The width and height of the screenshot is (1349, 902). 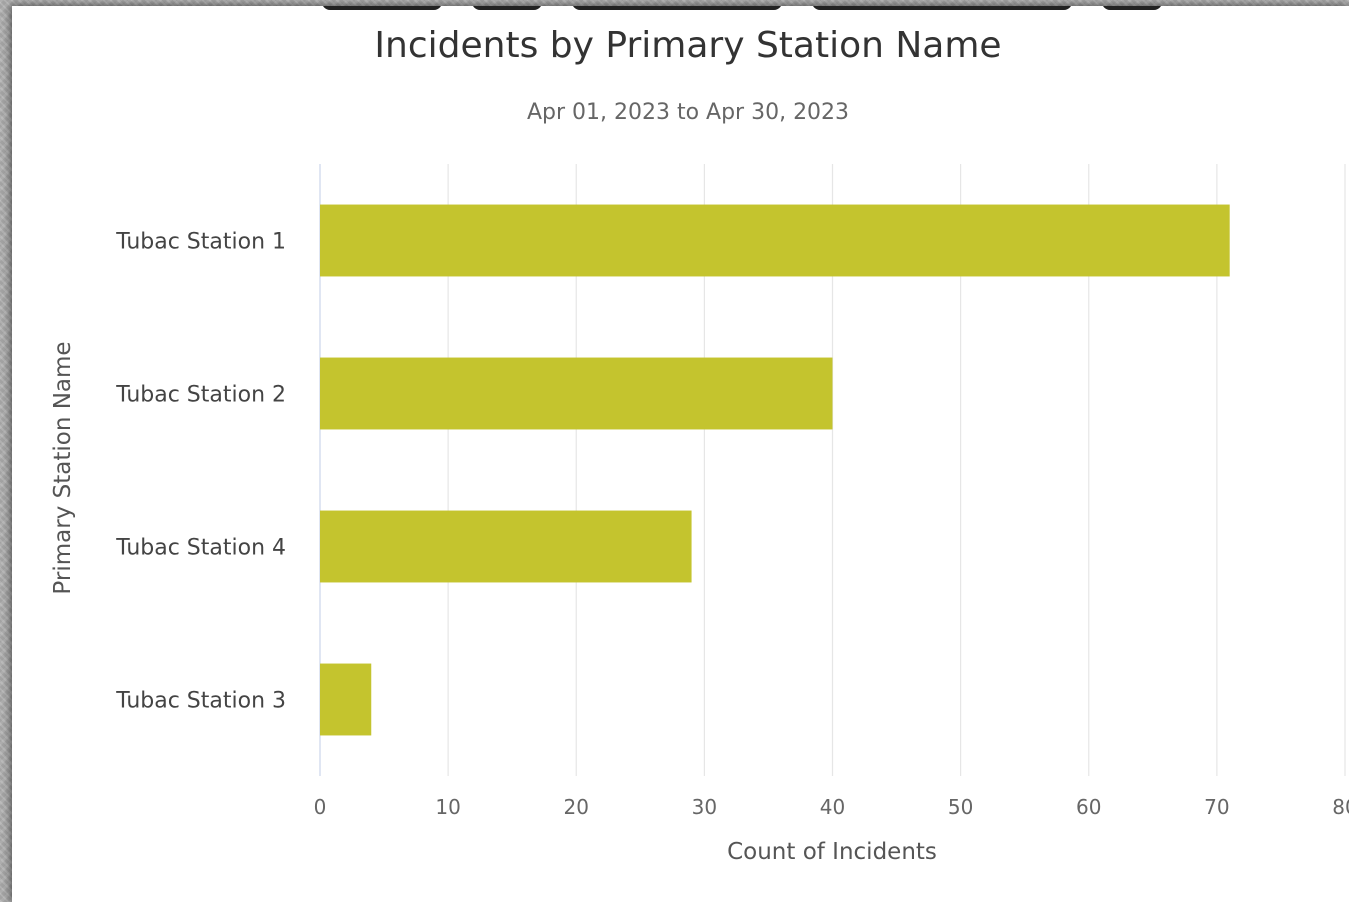 What do you see at coordinates (63, 467) in the screenshot?
I see `y-axis-title: Primary Station Name` at bounding box center [63, 467].